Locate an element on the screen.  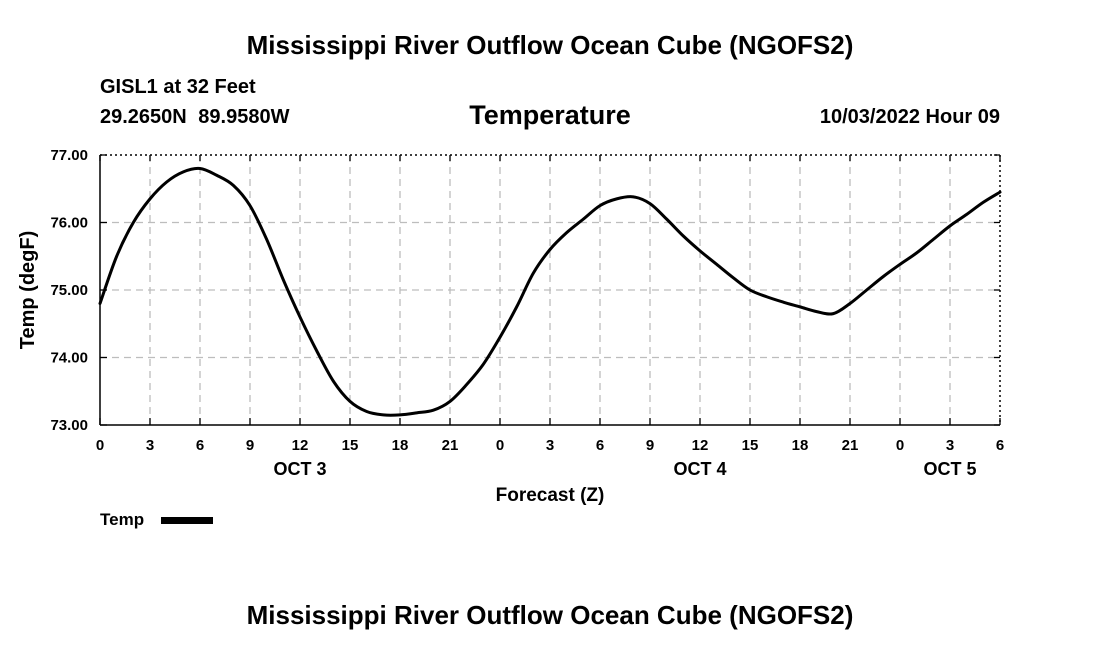
variable-title: Temperature is located at coordinates (550, 115).